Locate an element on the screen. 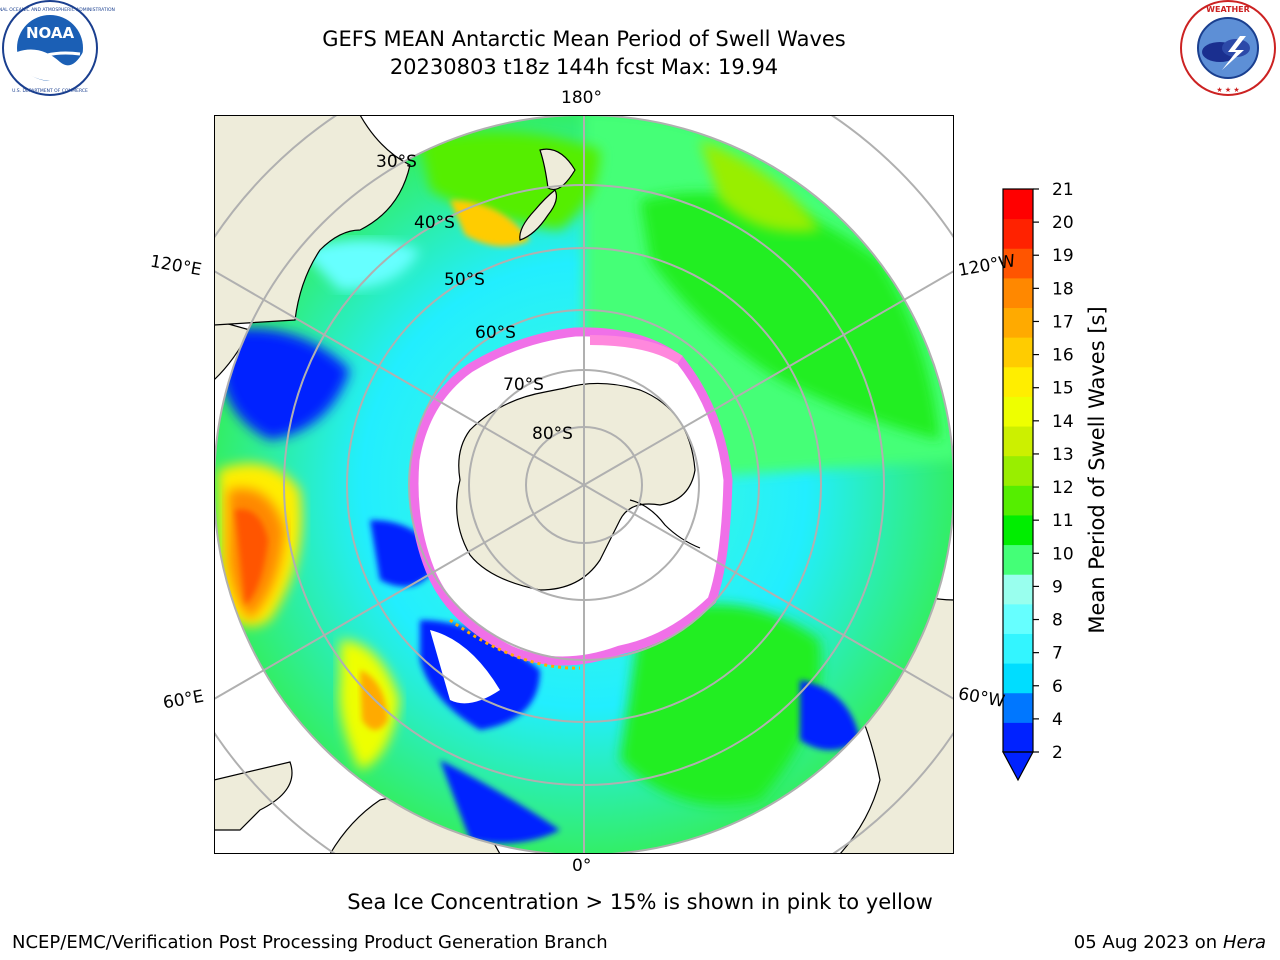 This screenshot has height=960, width=1280. colorbar-tick-label: 16 is located at coordinates (1063, 356).